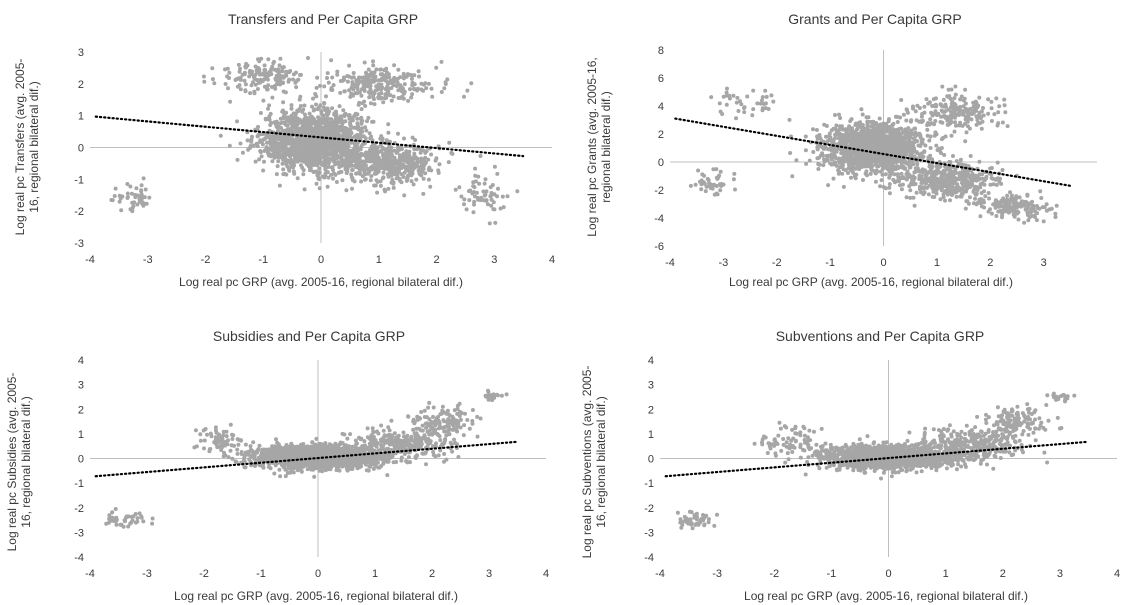 This screenshot has height=605, width=1123. What do you see at coordinates (148, 260) in the screenshot?
I see `x-tick-label: -3` at bounding box center [148, 260].